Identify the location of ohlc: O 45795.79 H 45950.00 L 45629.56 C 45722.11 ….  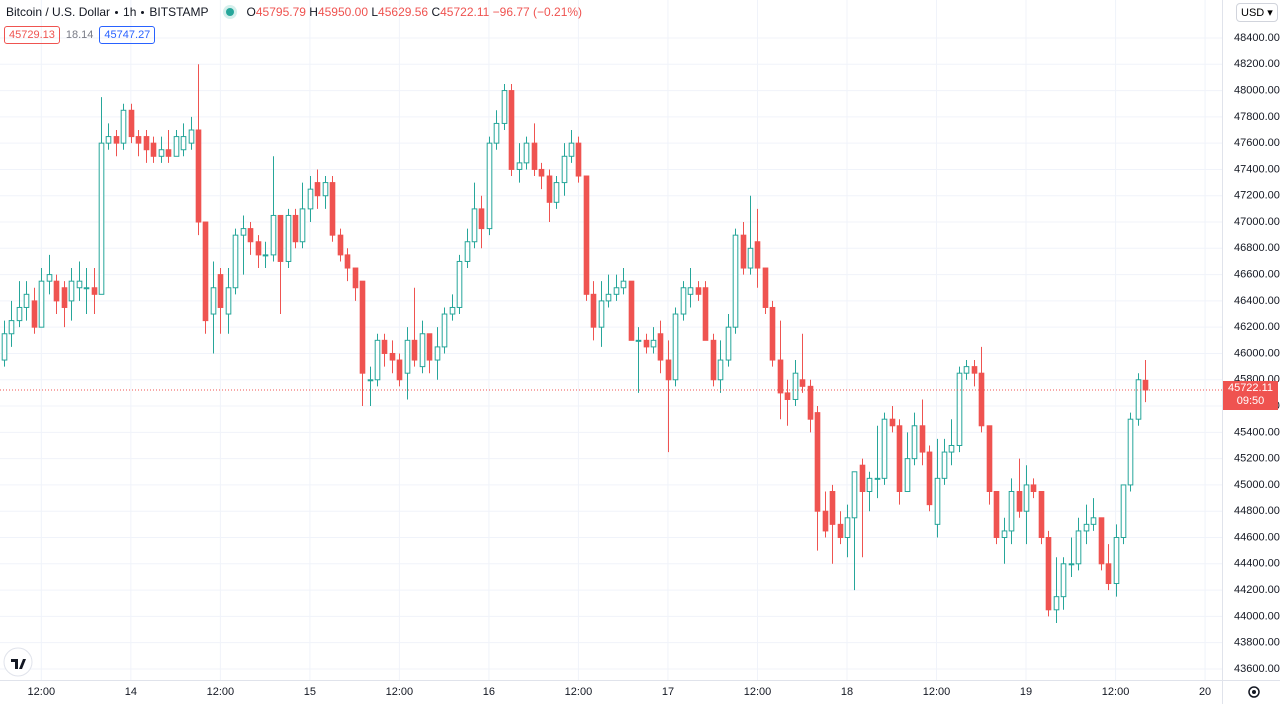
(415, 12).